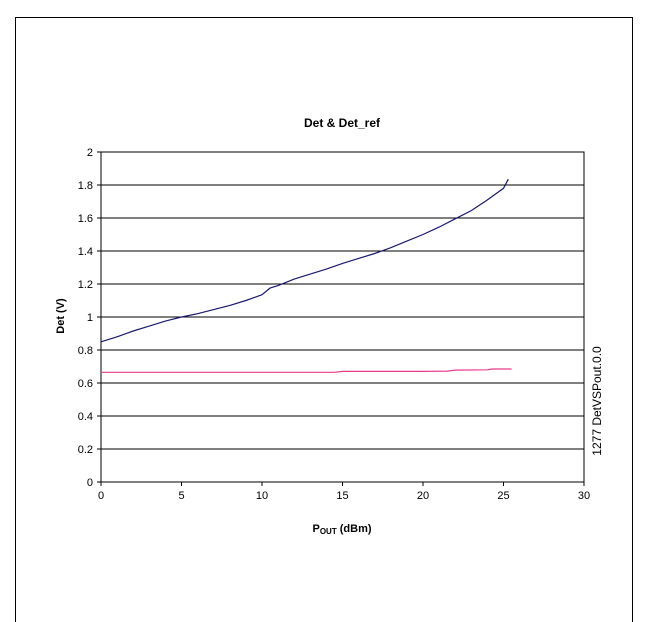 This screenshot has width=649, height=622. I want to click on x-tick-label: 0, so click(101, 496).